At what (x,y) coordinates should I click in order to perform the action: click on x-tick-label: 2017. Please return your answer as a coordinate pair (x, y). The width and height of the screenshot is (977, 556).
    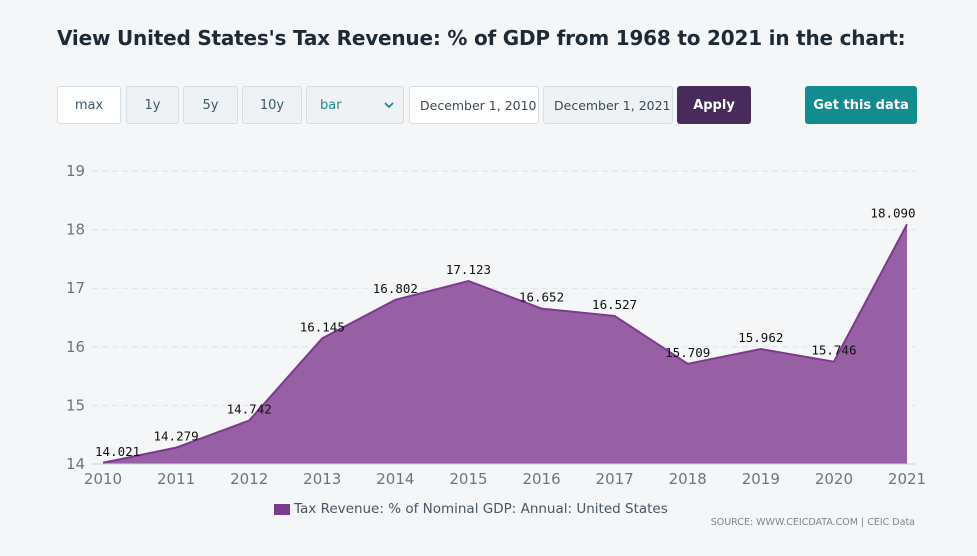
    Looking at the image, I should click on (615, 479).